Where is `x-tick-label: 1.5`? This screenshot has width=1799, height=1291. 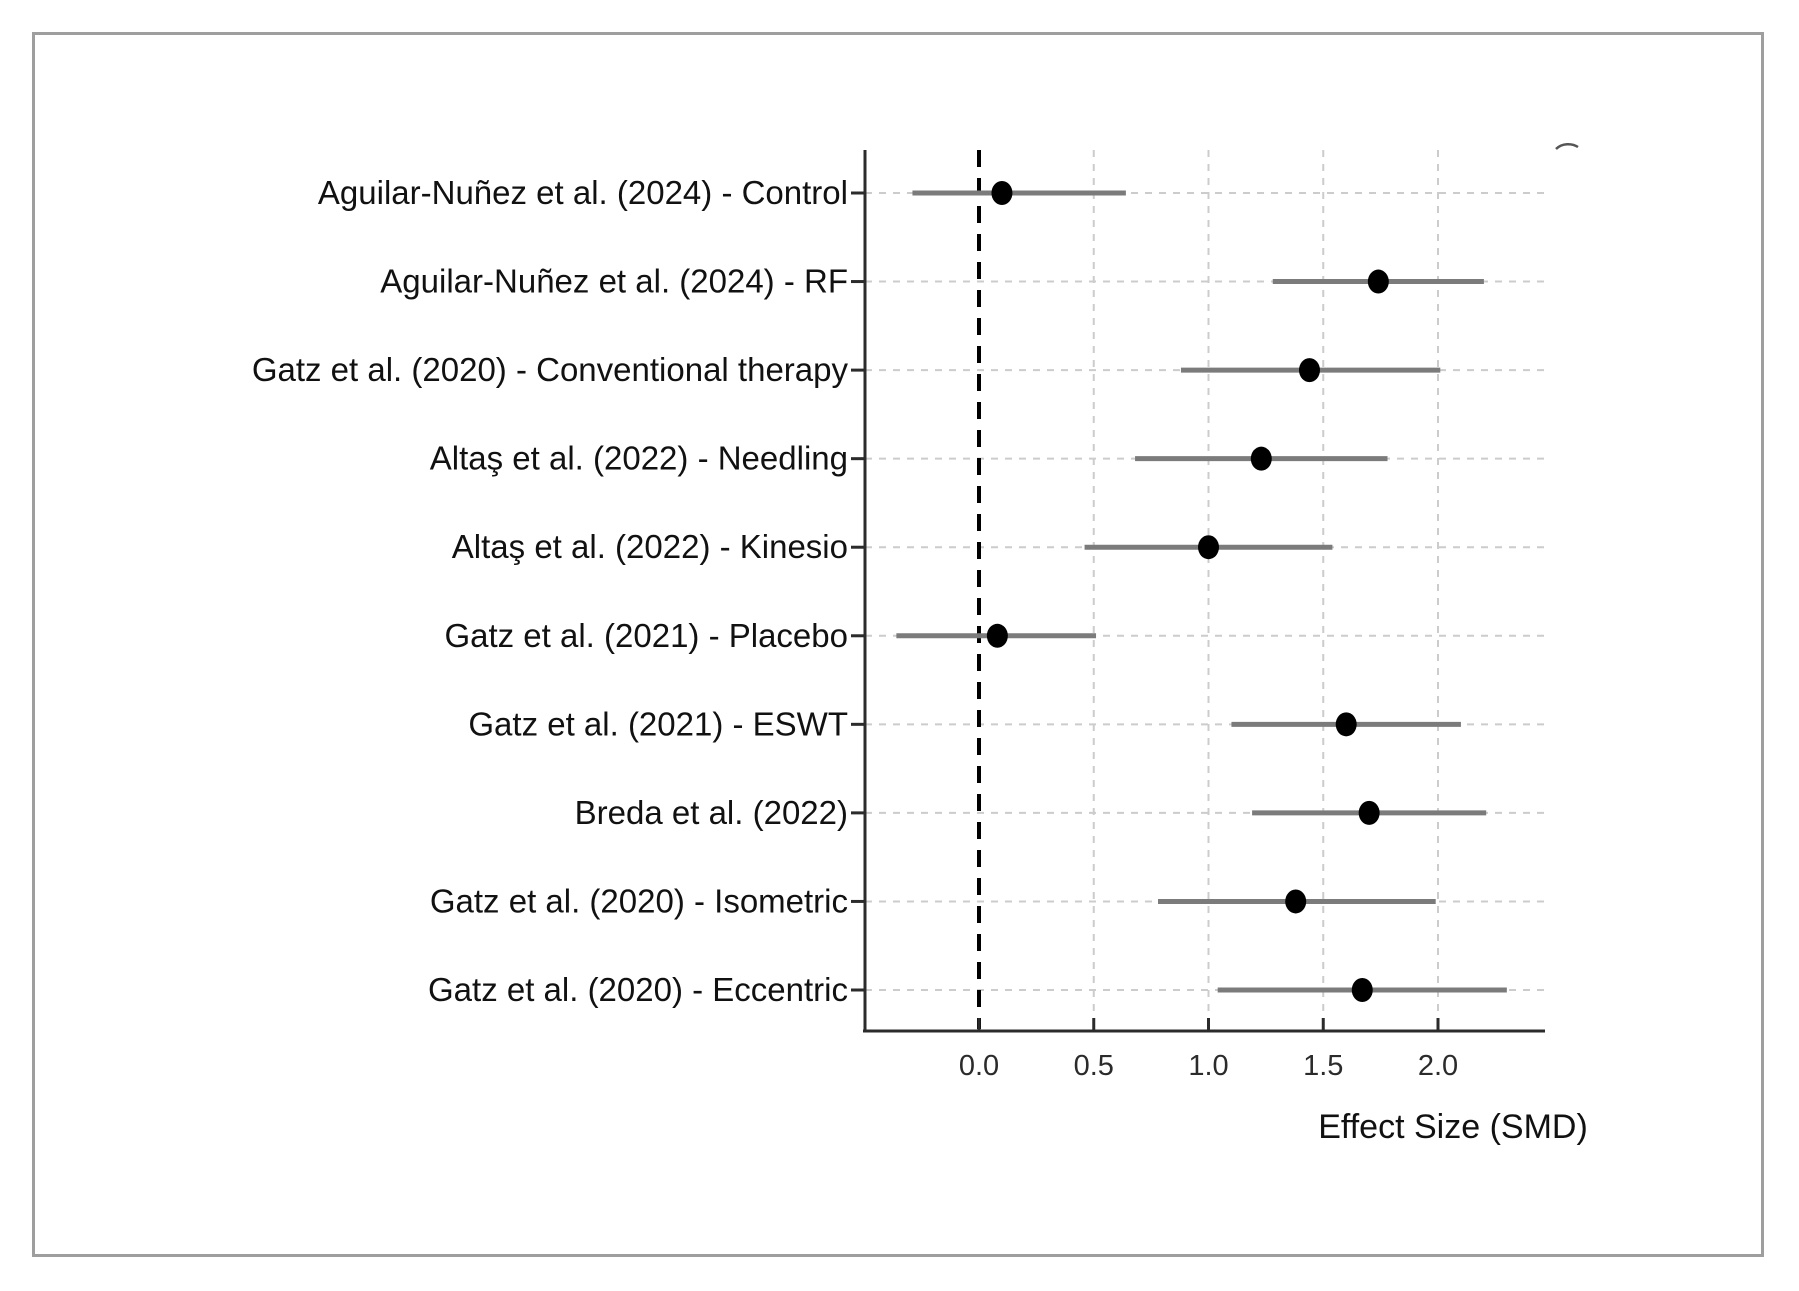
x-tick-label: 1.5 is located at coordinates (1323, 1066).